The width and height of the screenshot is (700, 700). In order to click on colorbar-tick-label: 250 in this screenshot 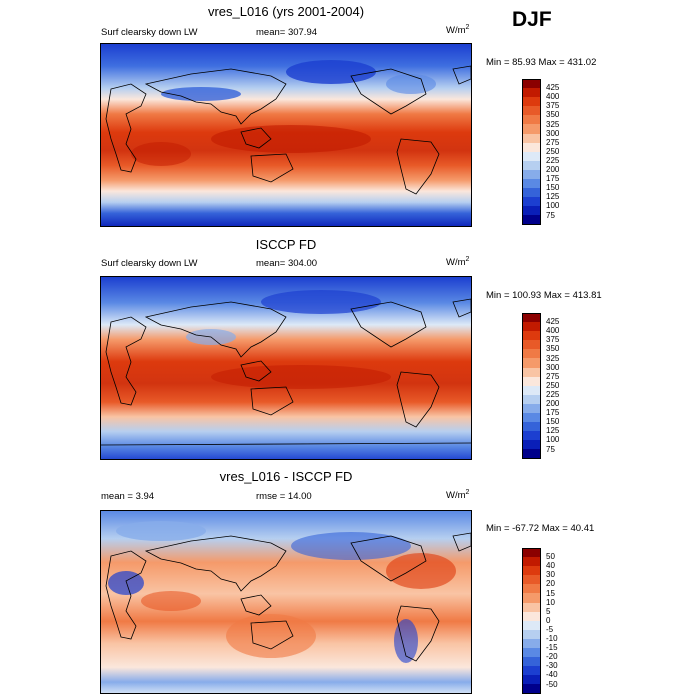, I will do `click(553, 385)`.